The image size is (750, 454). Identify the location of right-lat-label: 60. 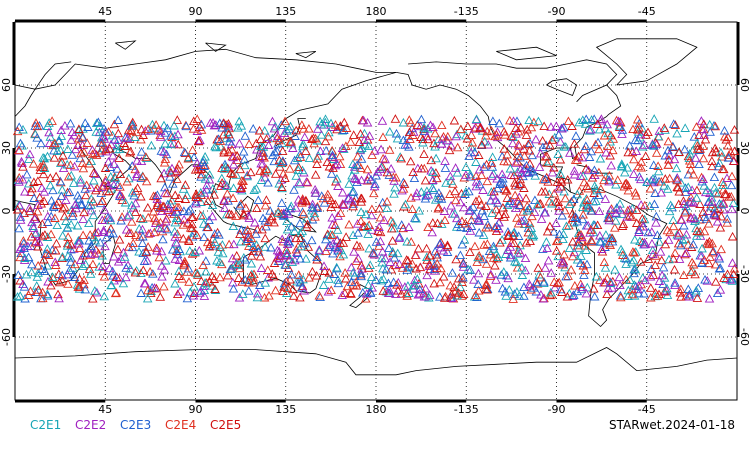
(744, 85).